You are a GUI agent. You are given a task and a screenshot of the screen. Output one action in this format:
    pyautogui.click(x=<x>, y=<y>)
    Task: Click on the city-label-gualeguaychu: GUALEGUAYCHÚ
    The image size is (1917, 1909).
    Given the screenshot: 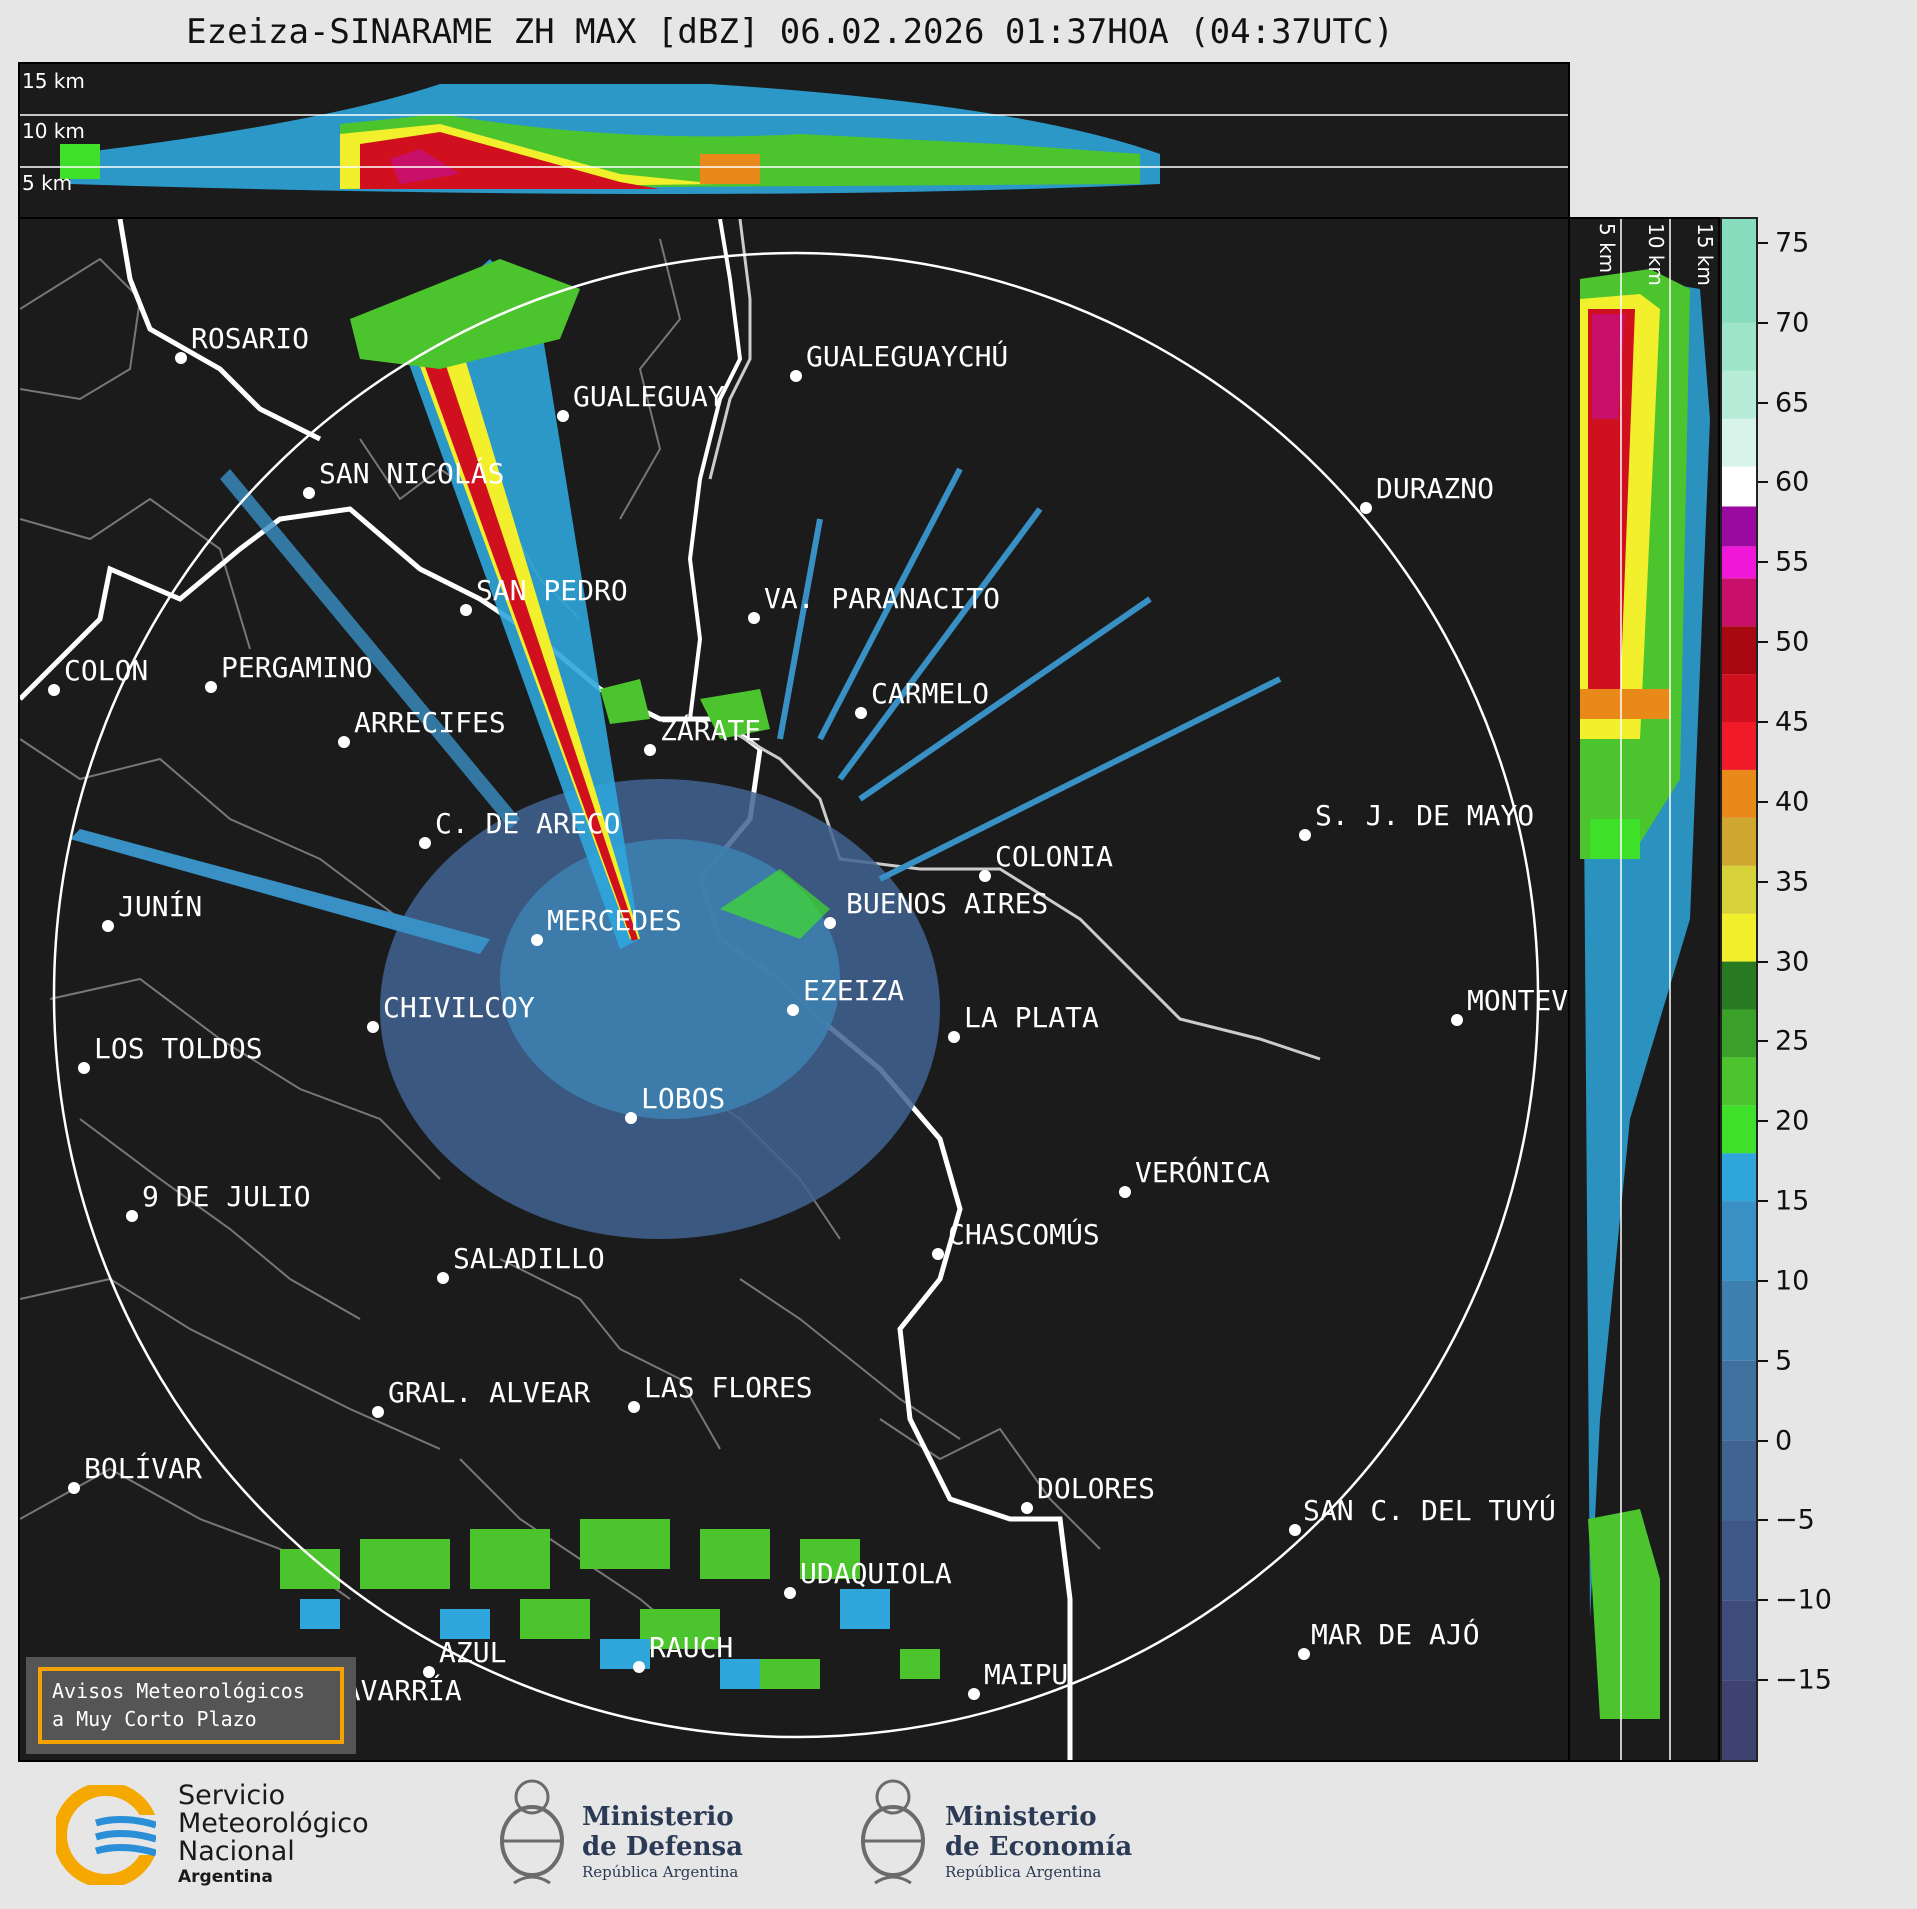 What is the action you would take?
    pyautogui.click(x=907, y=356)
    